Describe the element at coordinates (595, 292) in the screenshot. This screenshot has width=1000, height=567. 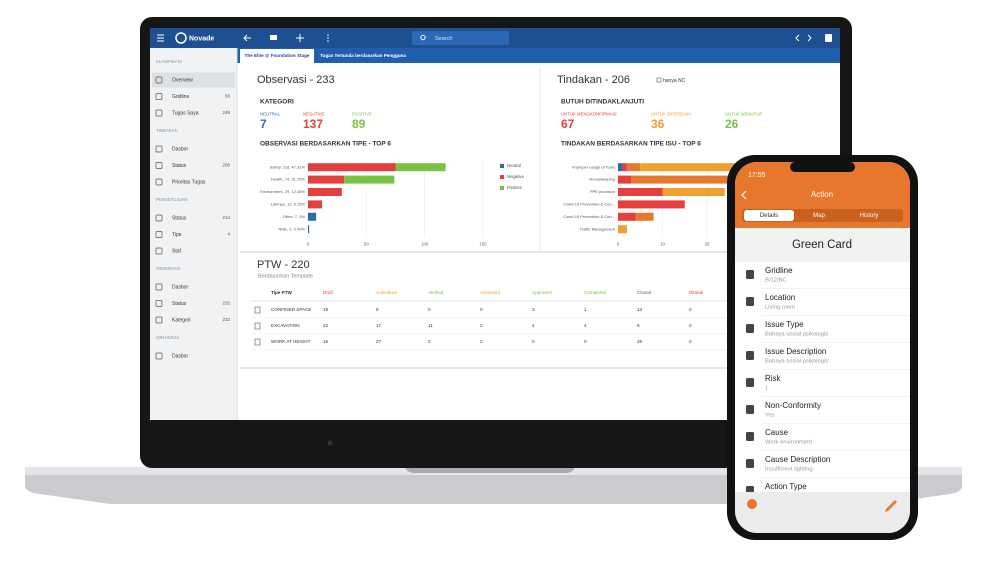
I see `table-header: Completed` at that location.